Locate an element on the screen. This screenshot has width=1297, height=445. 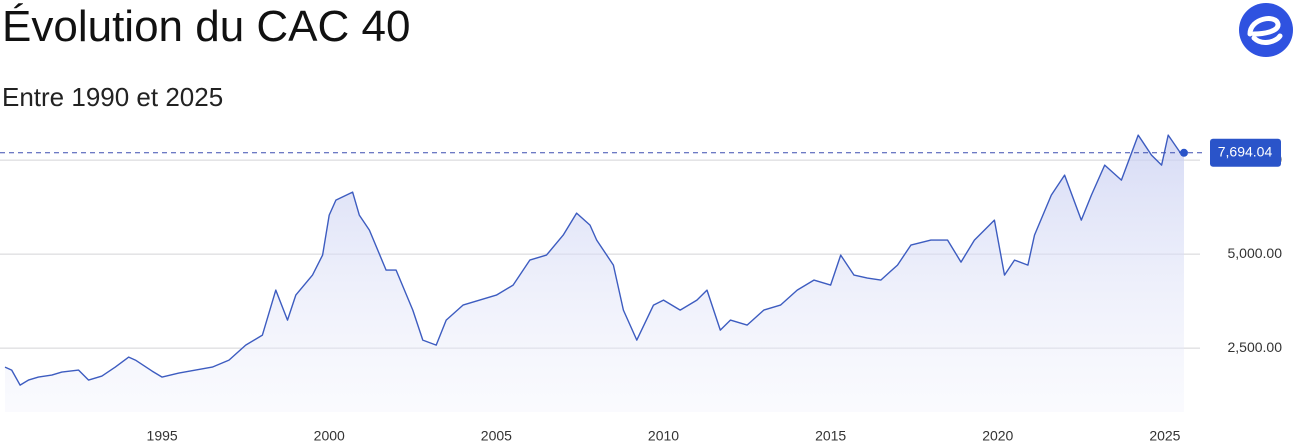
current-value-badge is located at coordinates (1245, 152).